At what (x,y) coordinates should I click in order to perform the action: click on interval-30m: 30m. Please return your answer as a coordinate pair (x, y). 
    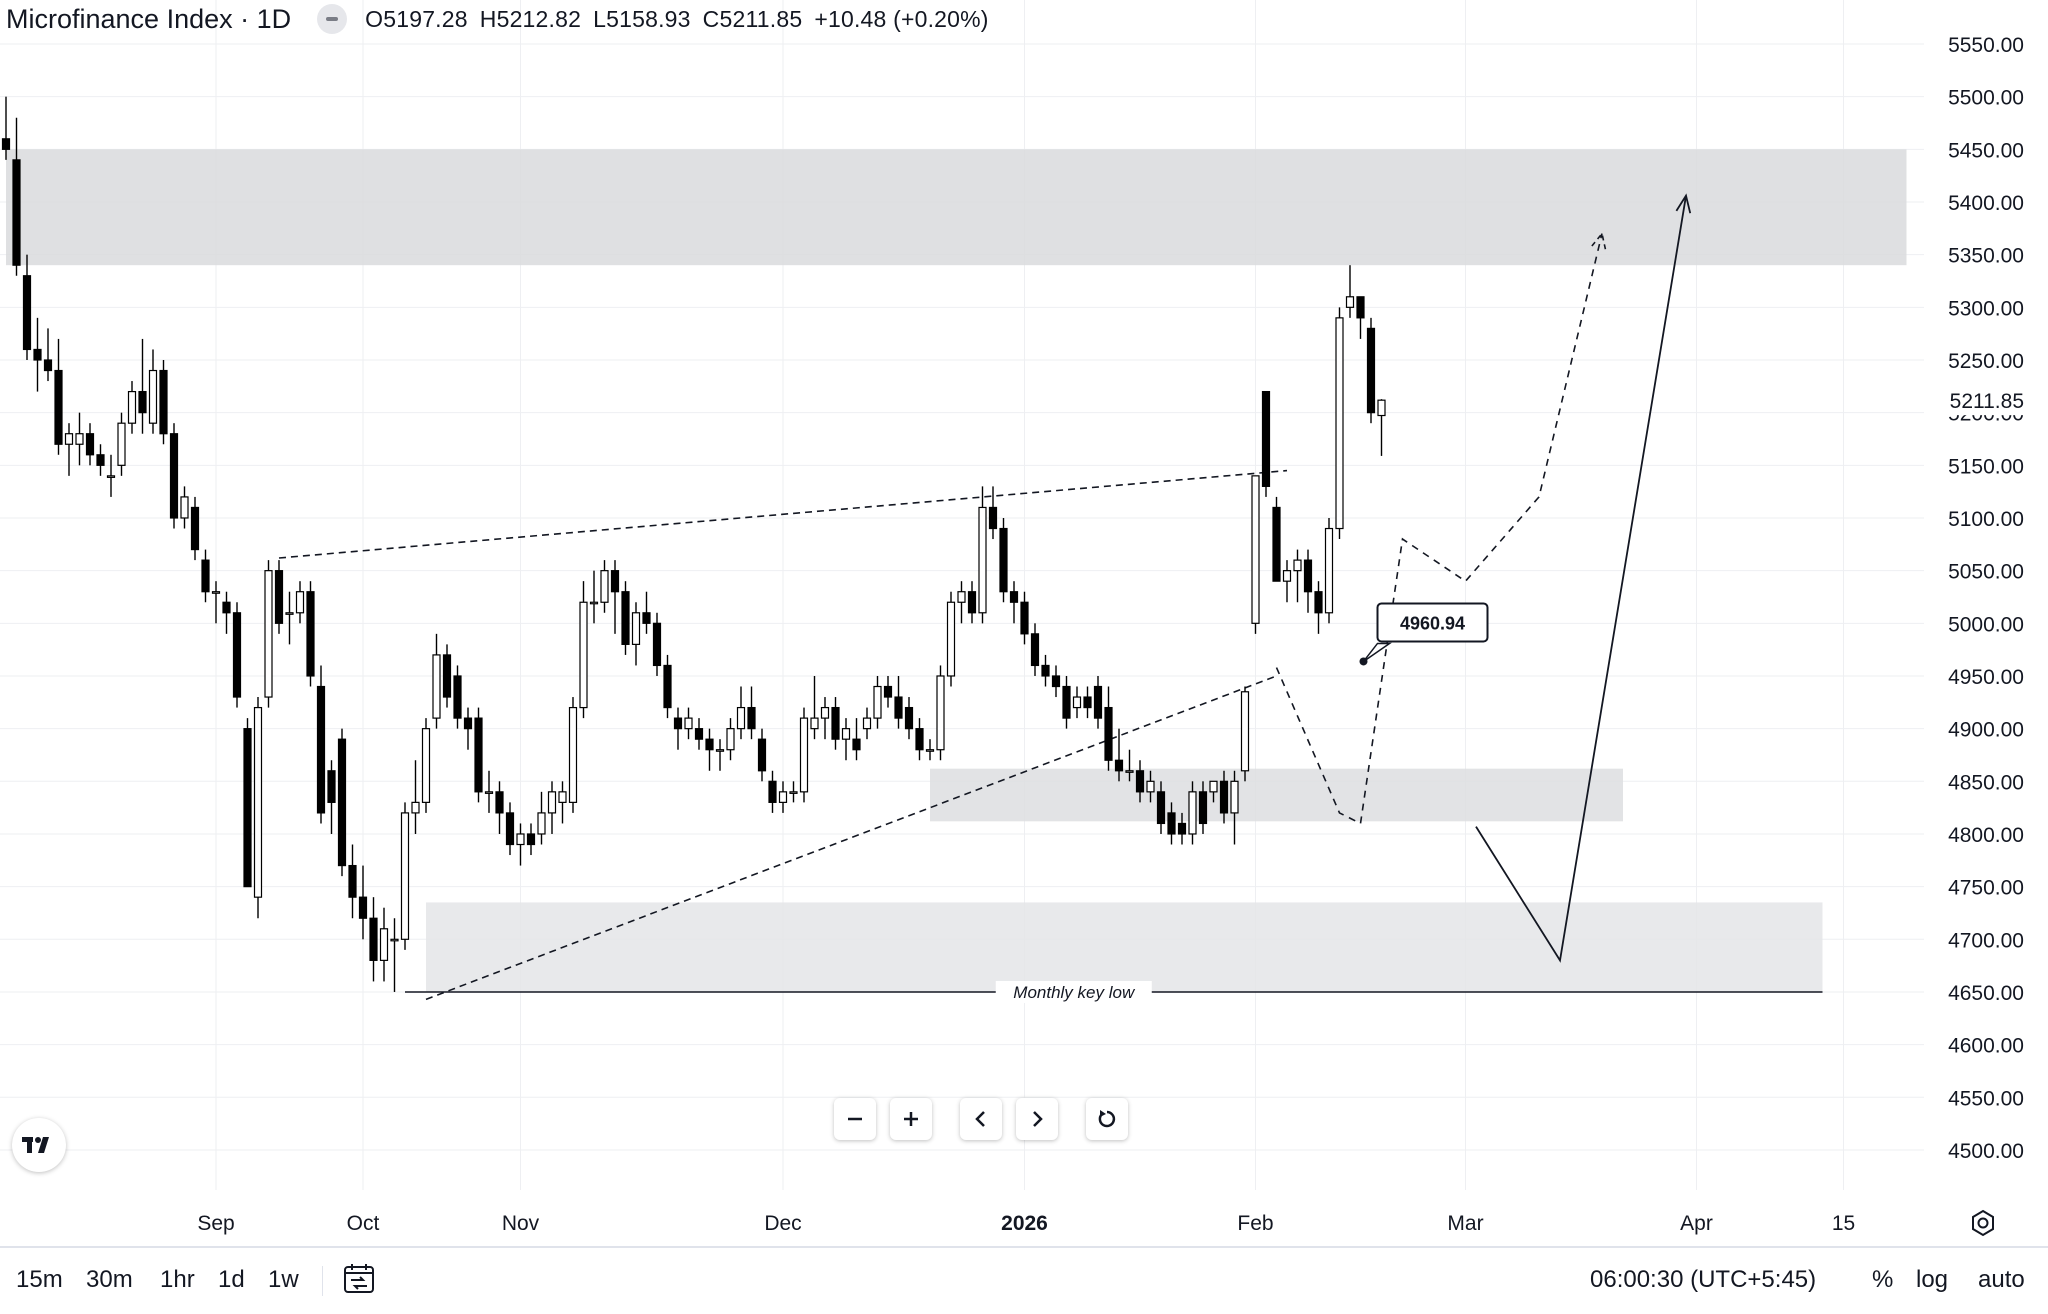
    Looking at the image, I should click on (109, 1279).